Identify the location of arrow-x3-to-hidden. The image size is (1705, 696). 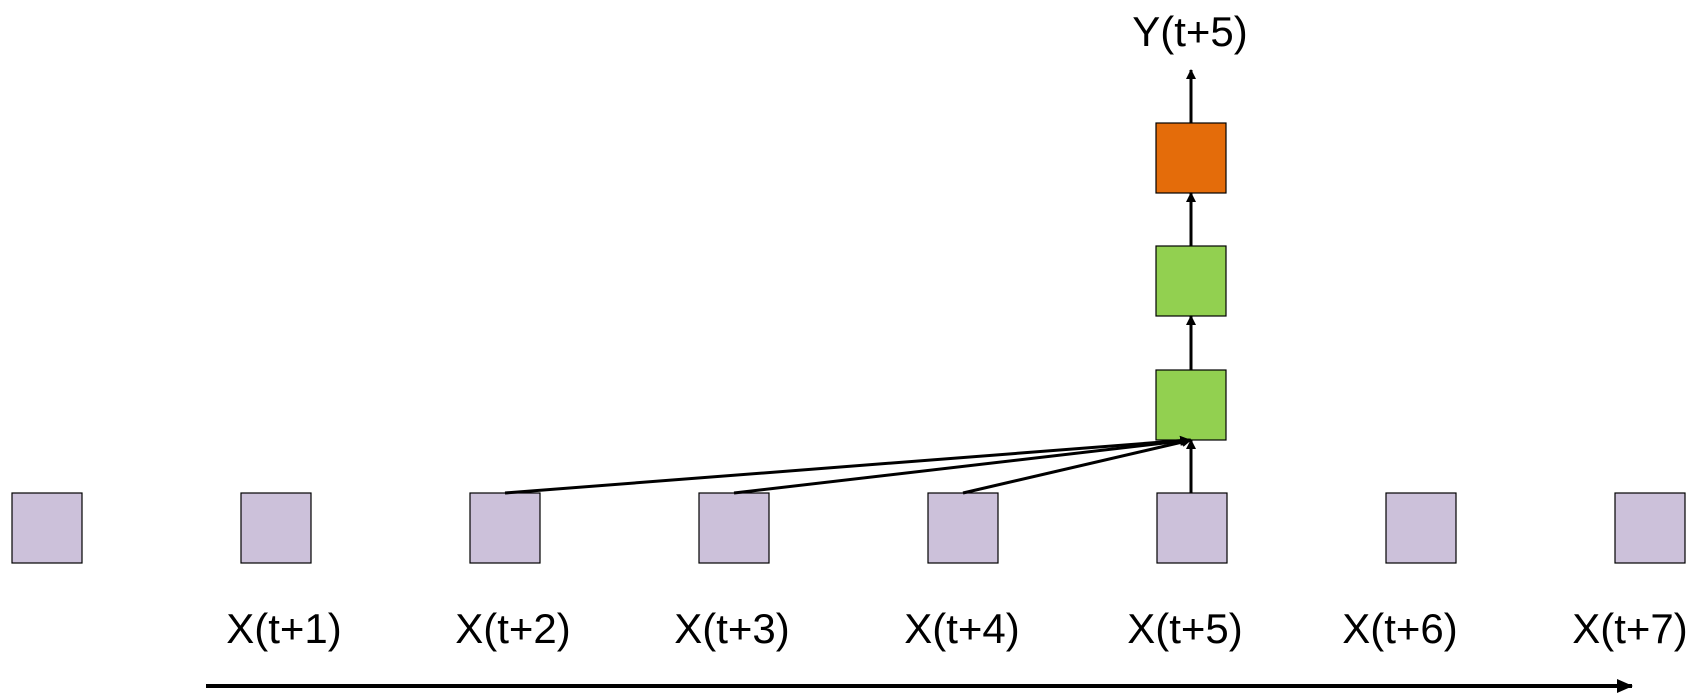
(962, 465).